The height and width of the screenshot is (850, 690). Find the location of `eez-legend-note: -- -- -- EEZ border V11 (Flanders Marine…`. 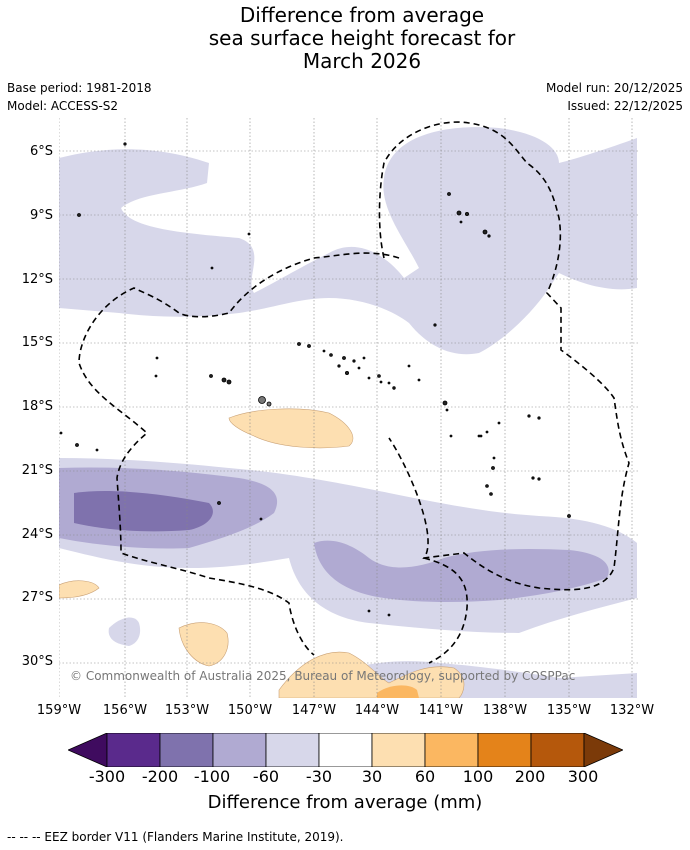

eez-legend-note: -- -- -- EEZ border V11 (Flanders Marine… is located at coordinates (175, 837).